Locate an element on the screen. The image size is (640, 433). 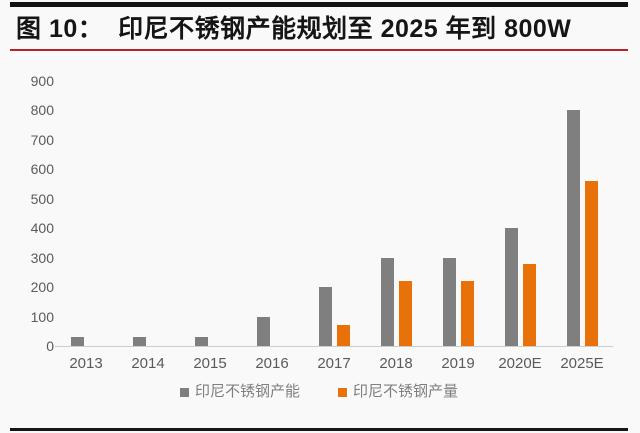
x-axis-label: 2015 is located at coordinates (210, 363).